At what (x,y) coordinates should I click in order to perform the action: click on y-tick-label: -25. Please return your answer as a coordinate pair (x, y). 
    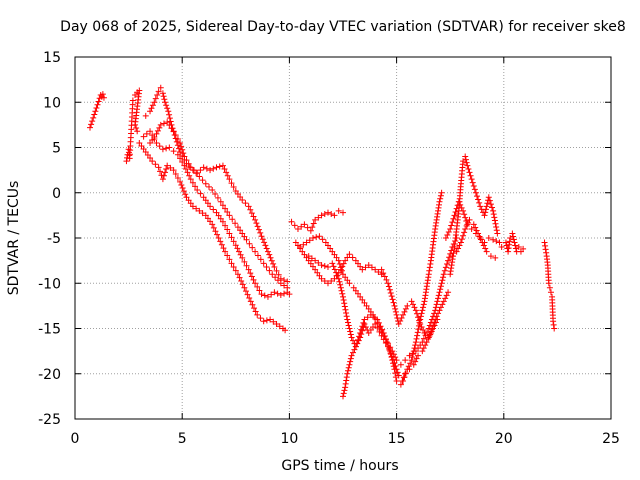
    Looking at the image, I should click on (49, 420).